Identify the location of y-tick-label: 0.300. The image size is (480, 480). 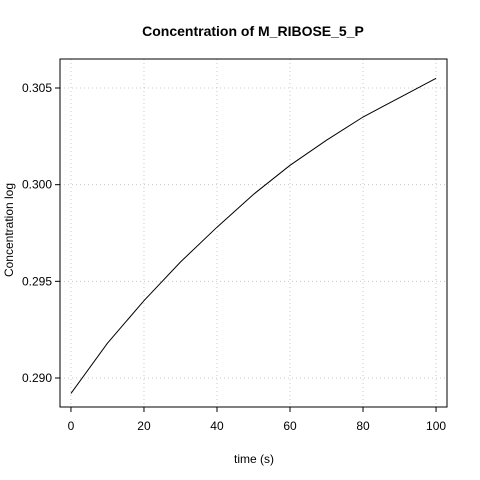
(37, 185).